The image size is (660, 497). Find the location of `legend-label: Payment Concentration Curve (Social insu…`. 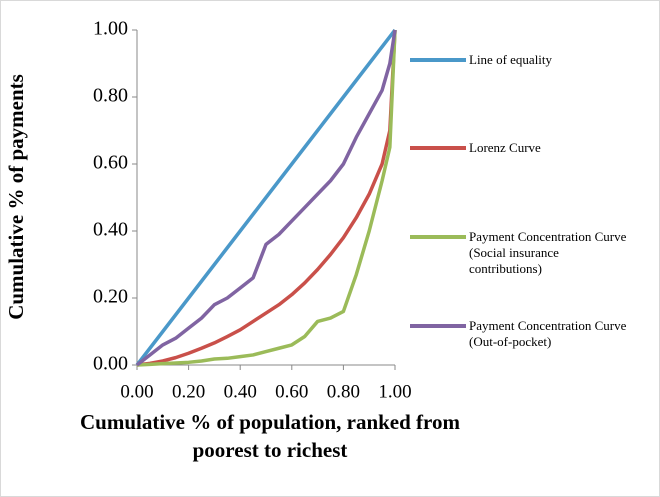

legend-label: Payment Concentration Curve (Social insu… is located at coordinates (548, 252).